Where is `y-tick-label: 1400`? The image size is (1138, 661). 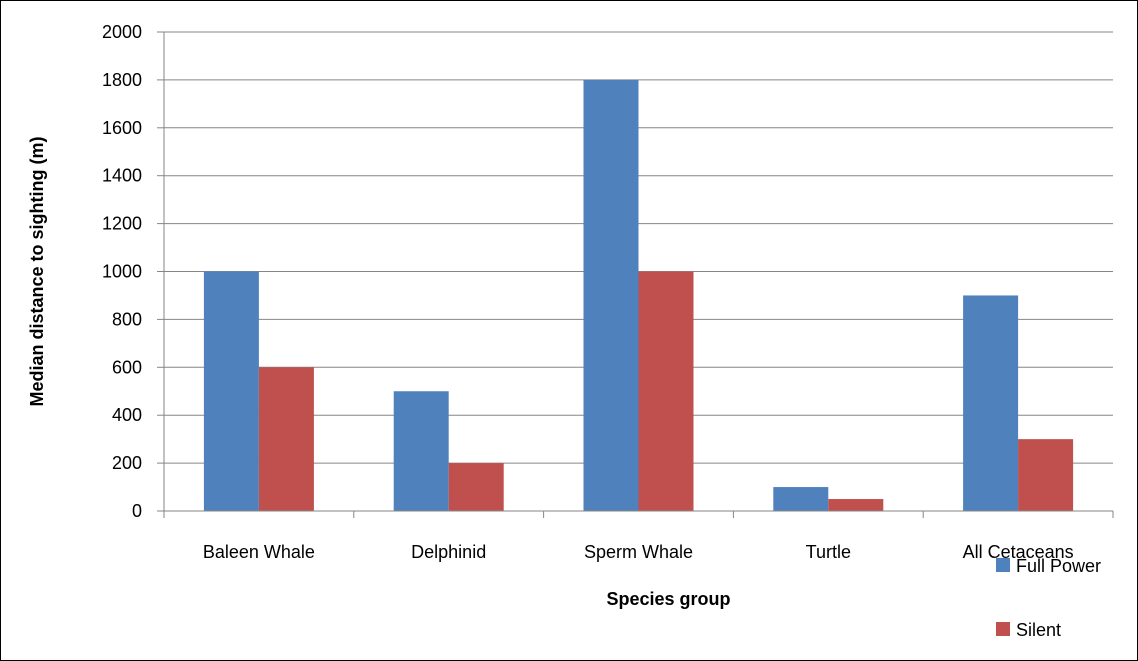 y-tick-label: 1400 is located at coordinates (122, 176).